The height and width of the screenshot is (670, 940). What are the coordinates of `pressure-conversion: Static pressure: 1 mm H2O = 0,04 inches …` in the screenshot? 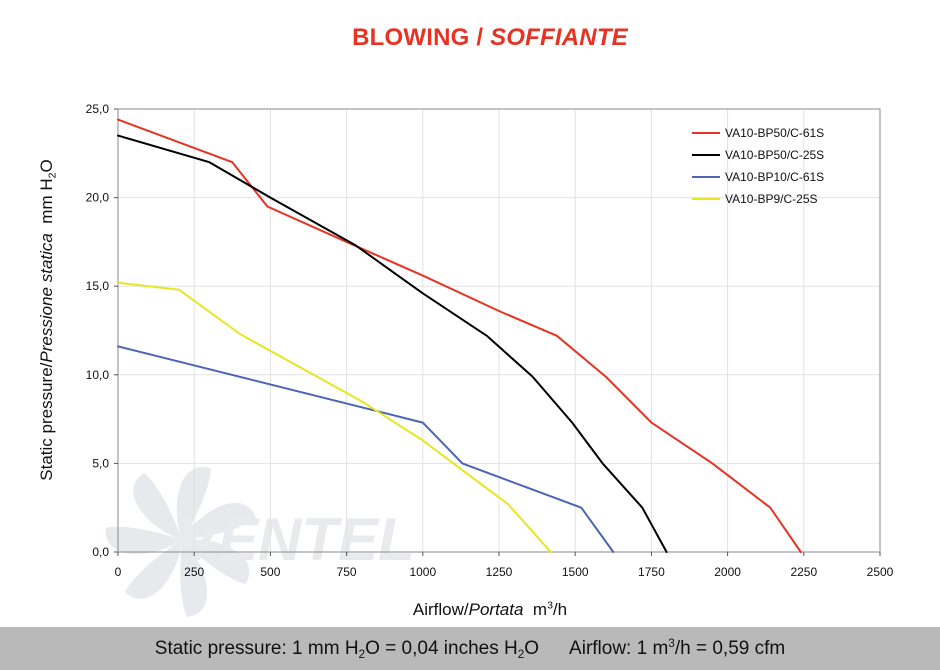 It's located at (347, 649).